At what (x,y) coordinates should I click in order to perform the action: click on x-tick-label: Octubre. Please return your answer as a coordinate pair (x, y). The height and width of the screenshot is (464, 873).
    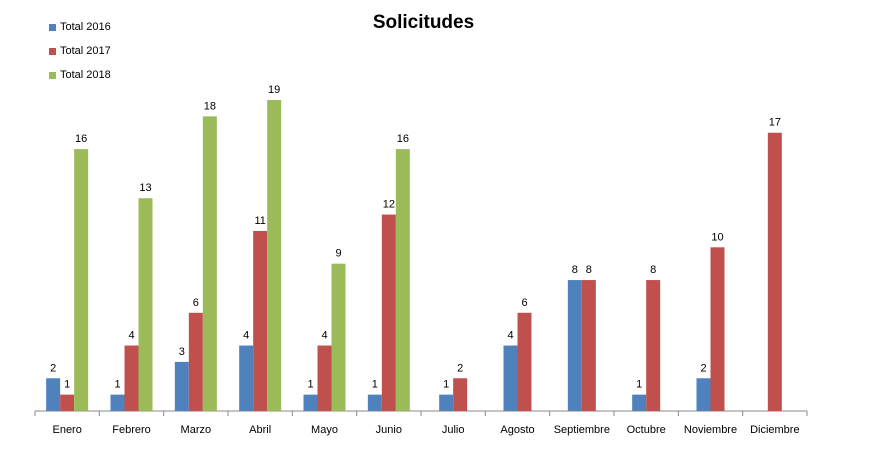
    Looking at the image, I should click on (646, 430).